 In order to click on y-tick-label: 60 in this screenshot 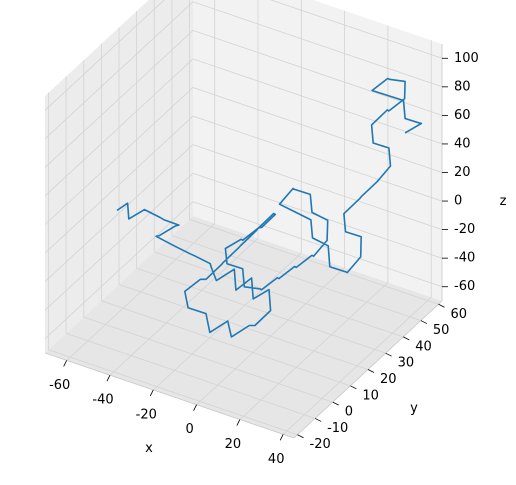, I will do `click(459, 314)`.